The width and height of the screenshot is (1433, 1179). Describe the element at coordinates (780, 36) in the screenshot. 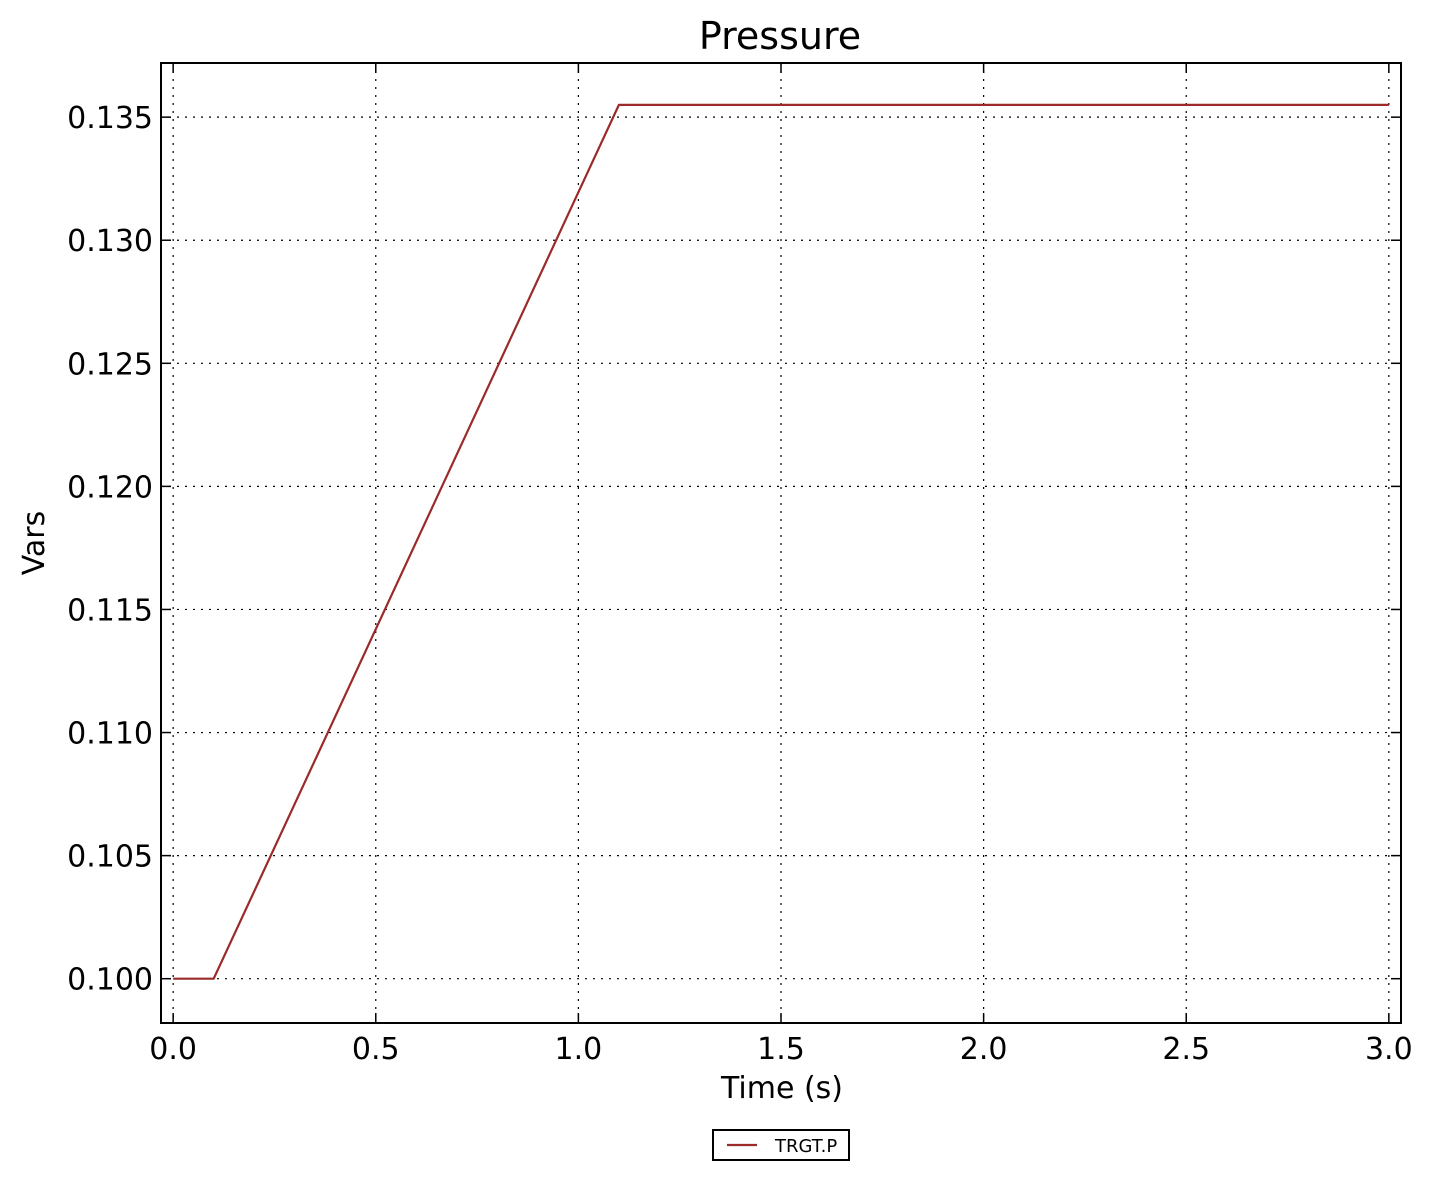

I see `chart-title: Pressure` at that location.